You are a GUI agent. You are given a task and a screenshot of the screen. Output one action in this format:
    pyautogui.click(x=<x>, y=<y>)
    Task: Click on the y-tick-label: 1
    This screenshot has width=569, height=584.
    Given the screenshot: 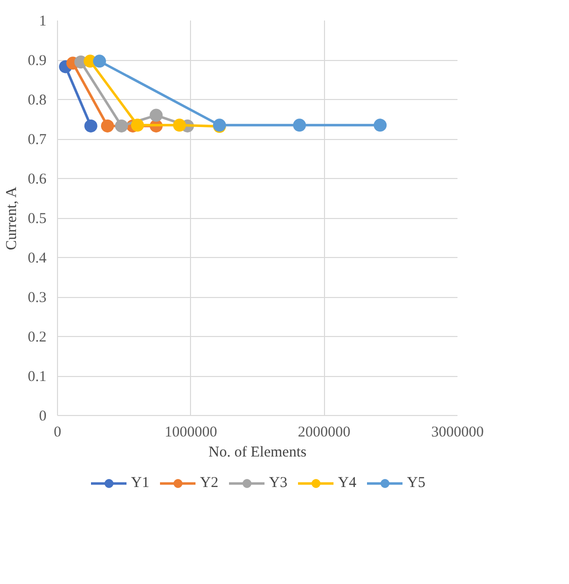 What is the action you would take?
    pyautogui.click(x=42, y=22)
    